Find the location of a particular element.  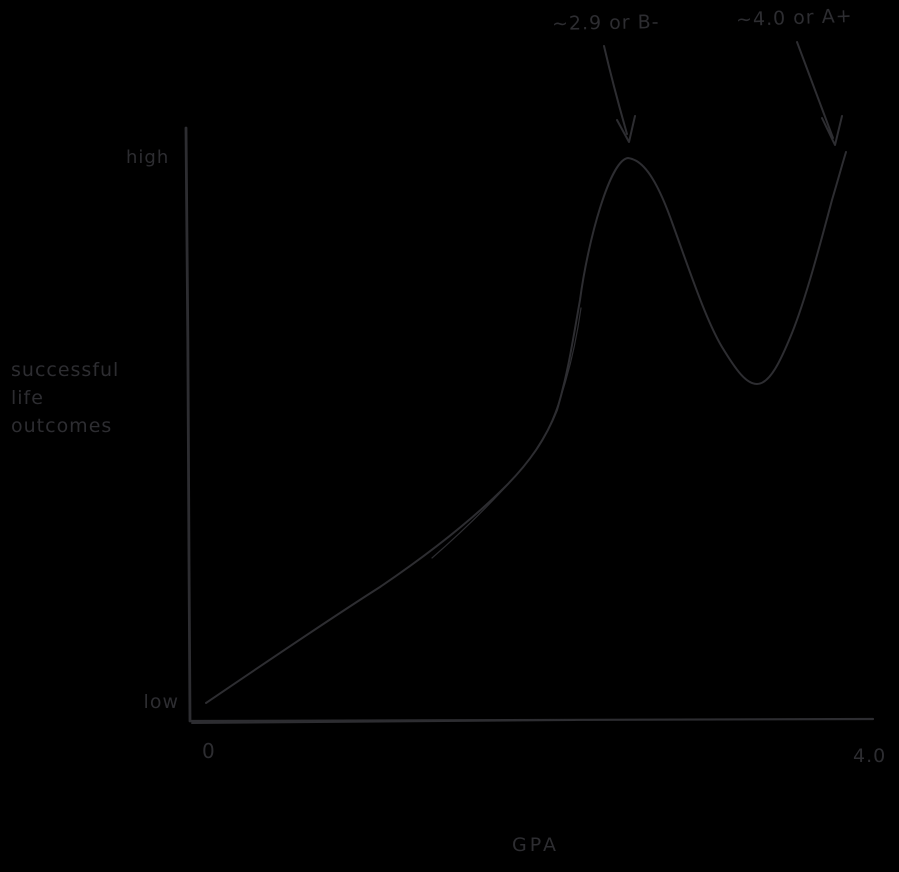

y-min-tick-label: low is located at coordinates (161, 702).